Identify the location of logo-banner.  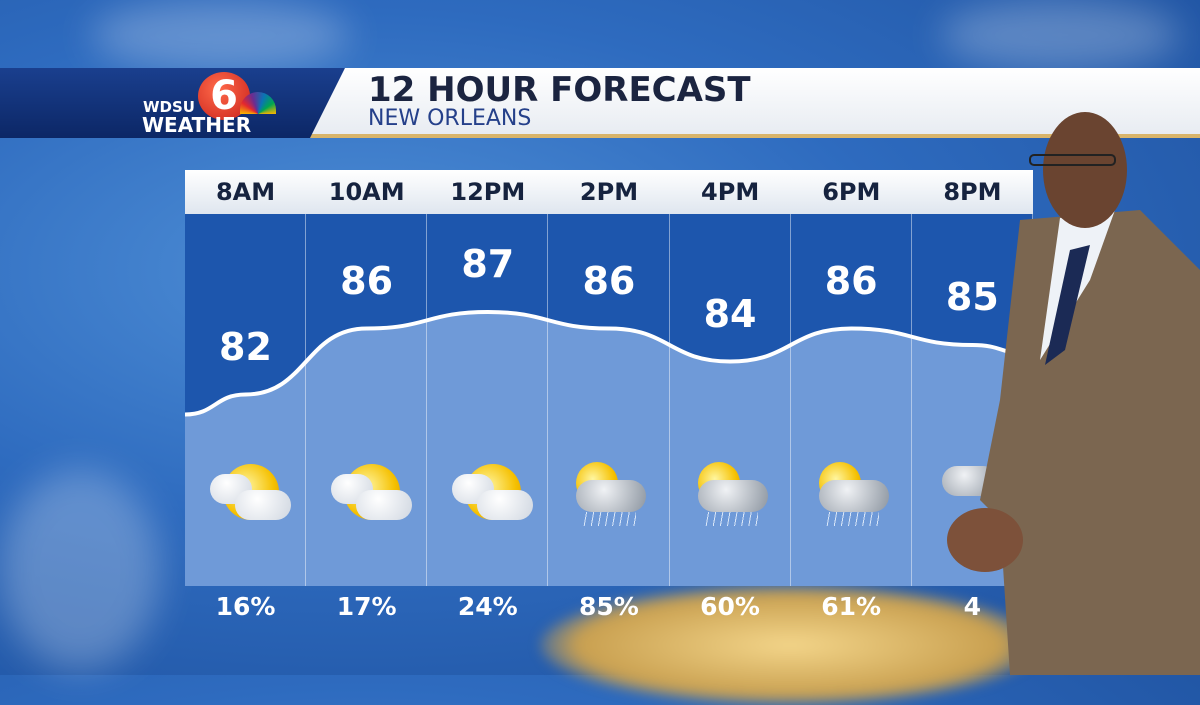
(172, 103).